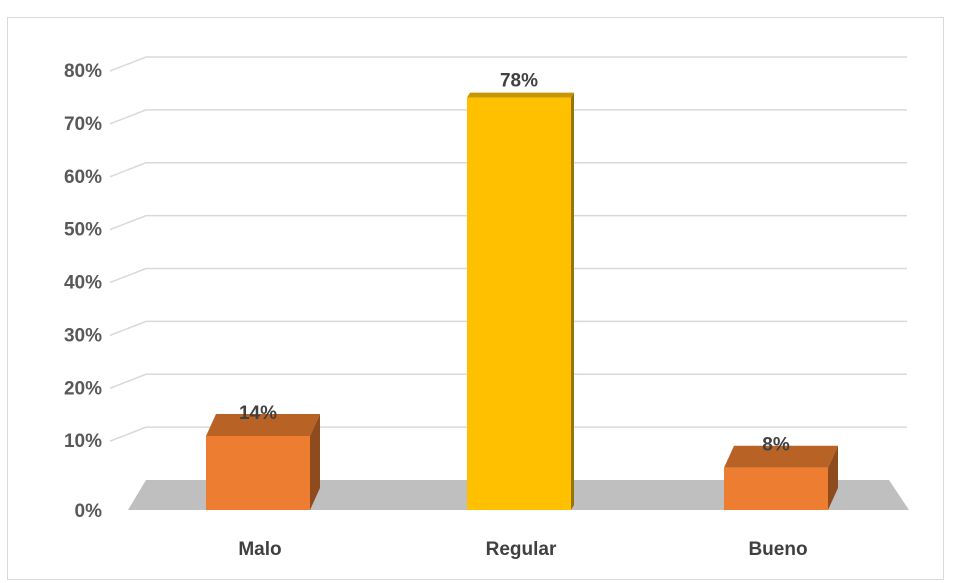 The width and height of the screenshot is (953, 583). I want to click on y-tick-label: 10%, so click(83, 441).